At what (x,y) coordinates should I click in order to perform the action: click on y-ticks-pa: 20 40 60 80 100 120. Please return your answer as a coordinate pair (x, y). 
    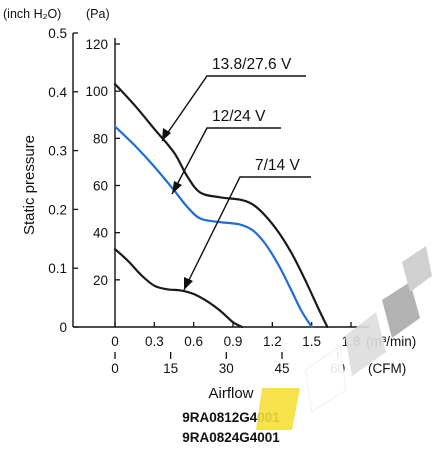
    Looking at the image, I should click on (102, 162).